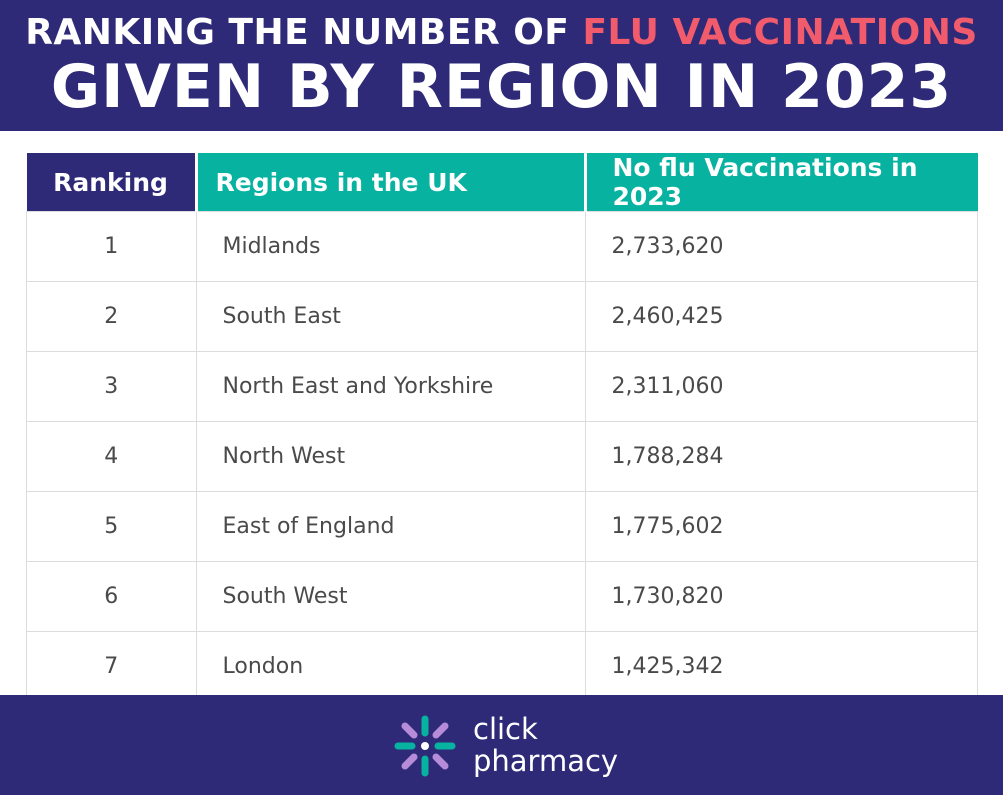  What do you see at coordinates (546, 761) in the screenshot?
I see `logo-line-2: pharmacy` at bounding box center [546, 761].